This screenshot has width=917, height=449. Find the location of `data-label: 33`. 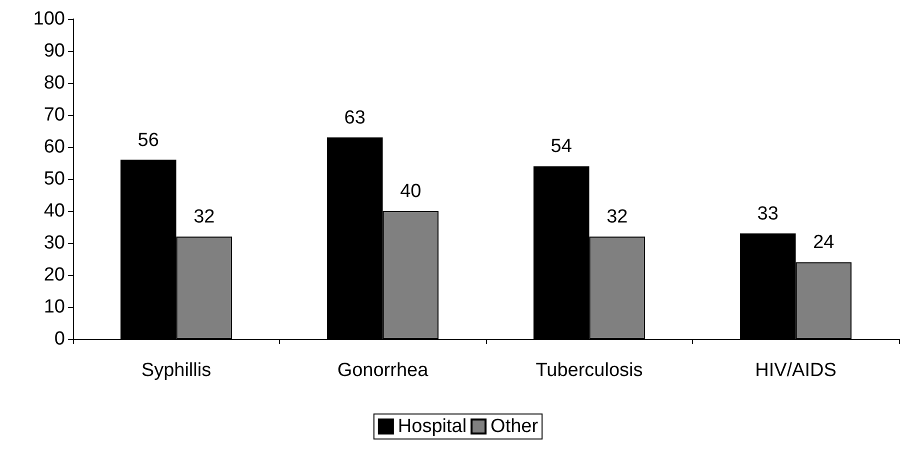

data-label: 33 is located at coordinates (767, 213).